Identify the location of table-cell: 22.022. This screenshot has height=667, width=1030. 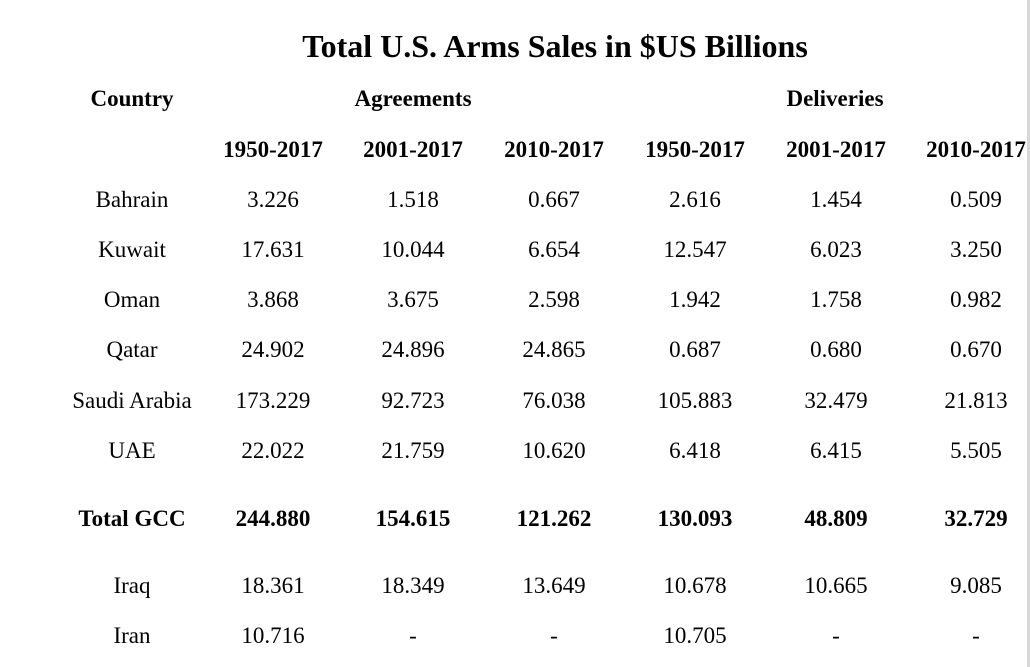
(273, 450).